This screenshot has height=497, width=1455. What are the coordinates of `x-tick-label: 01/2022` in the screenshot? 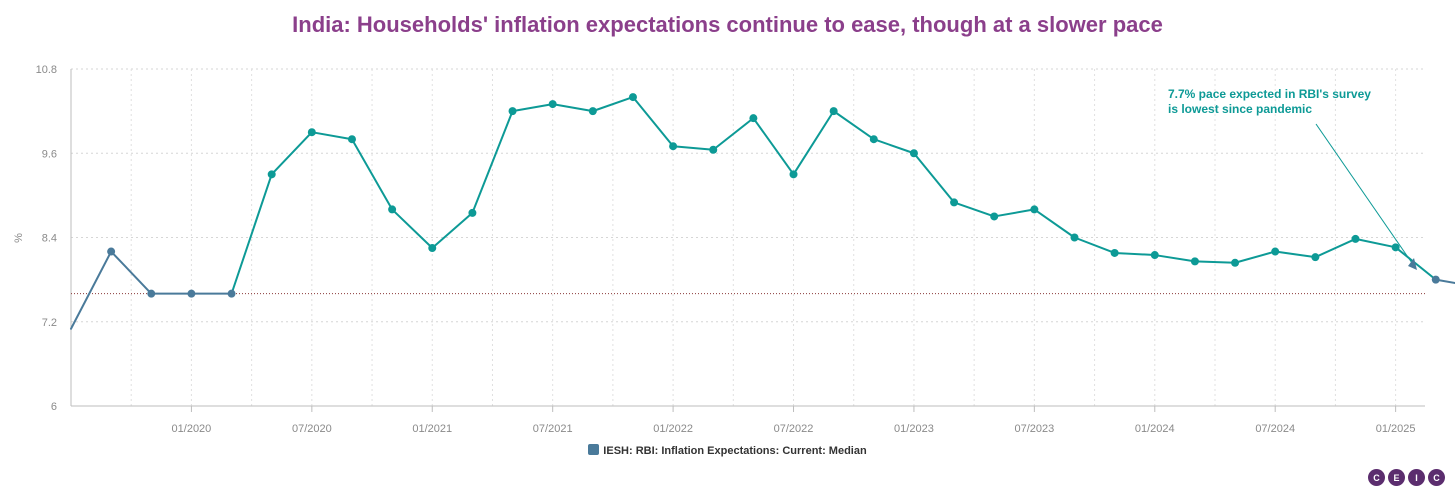 It's located at (673, 429).